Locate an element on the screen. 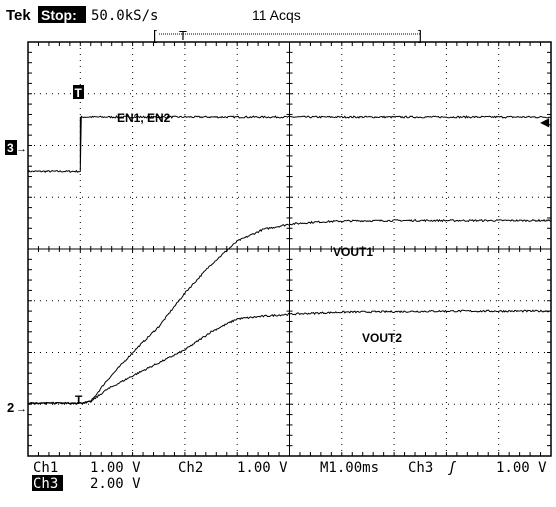 The width and height of the screenshot is (556, 507). trace-en1-en2 is located at coordinates (289, 144).